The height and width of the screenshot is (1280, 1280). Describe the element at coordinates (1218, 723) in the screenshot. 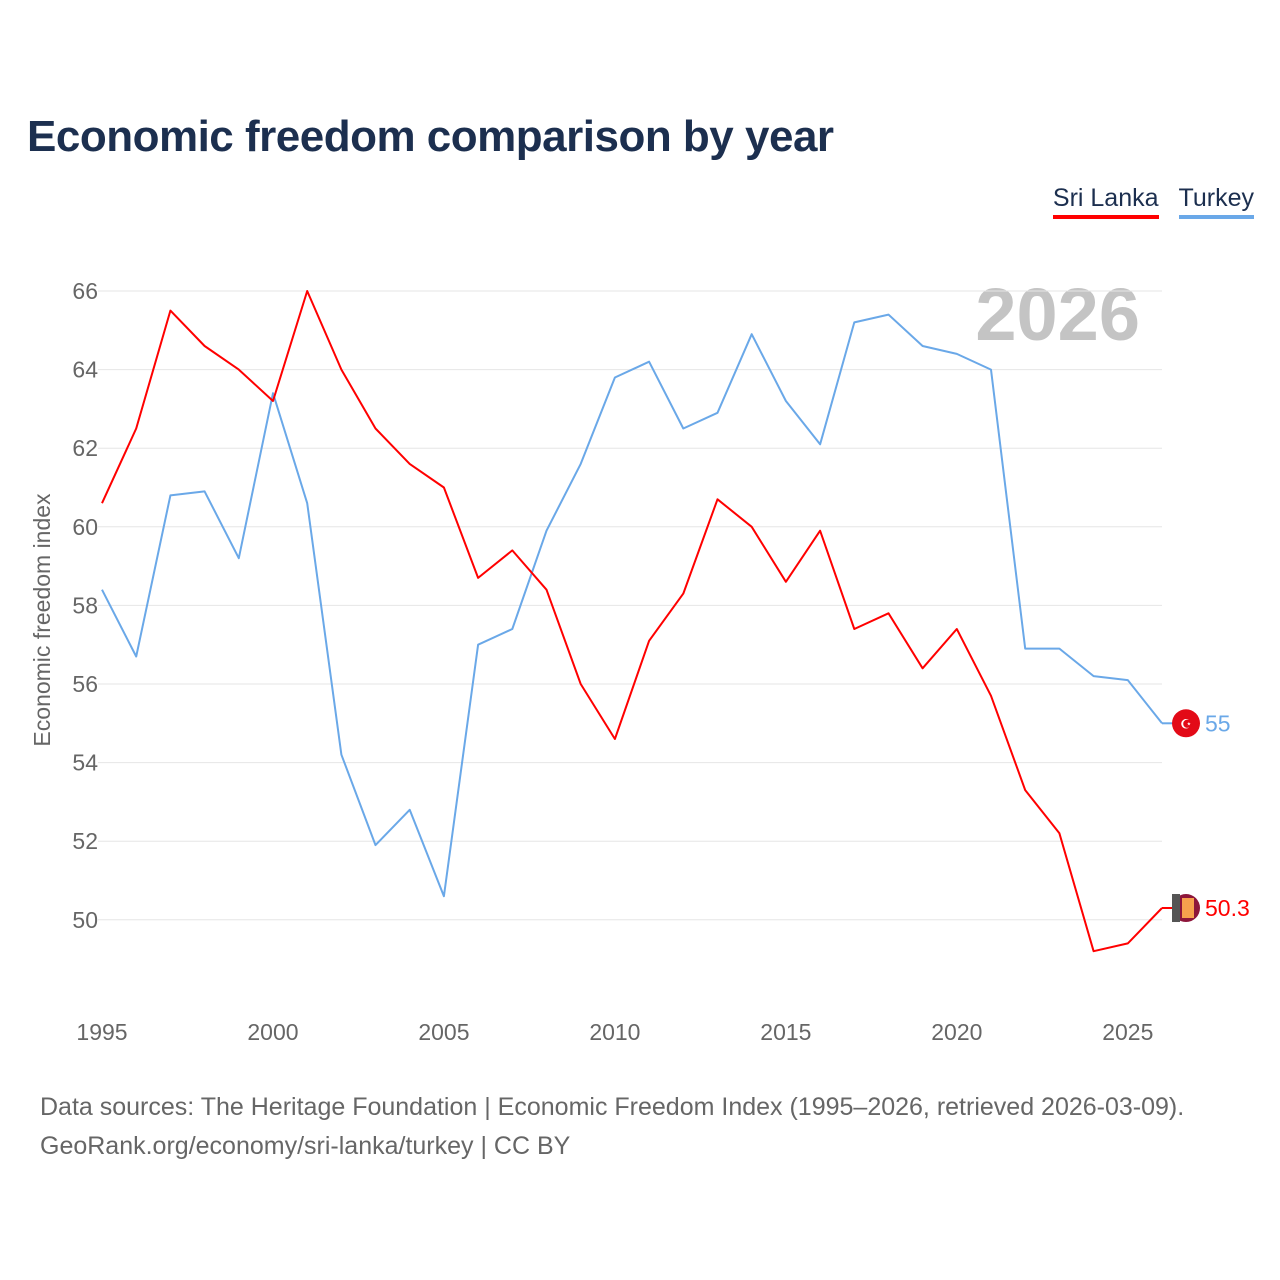

I see `end-value-label: 55` at that location.